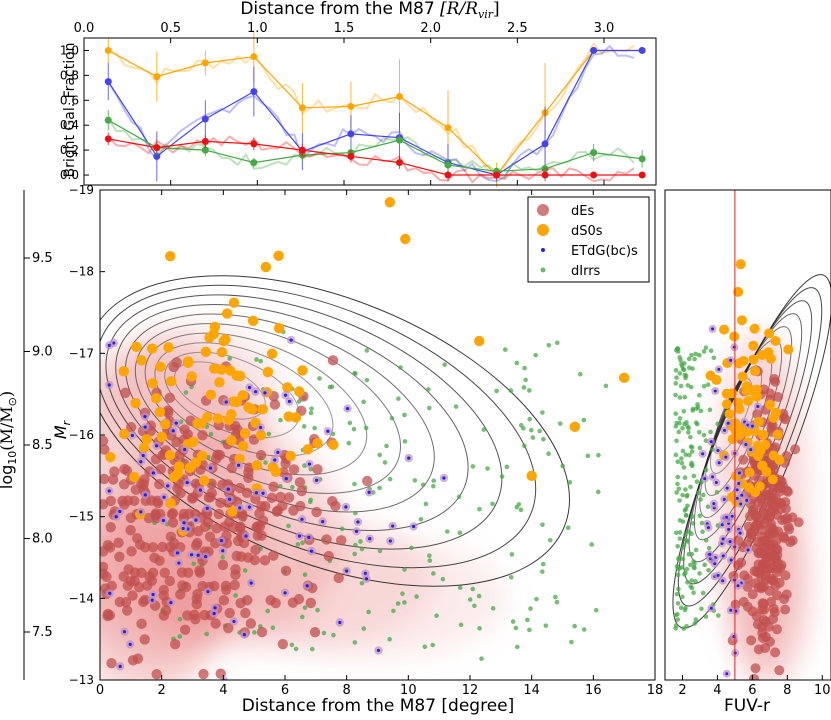 This screenshot has width=831, height=720. Describe the element at coordinates (655, 690) in the screenshot. I see `main-x-tick-label: 18` at that location.